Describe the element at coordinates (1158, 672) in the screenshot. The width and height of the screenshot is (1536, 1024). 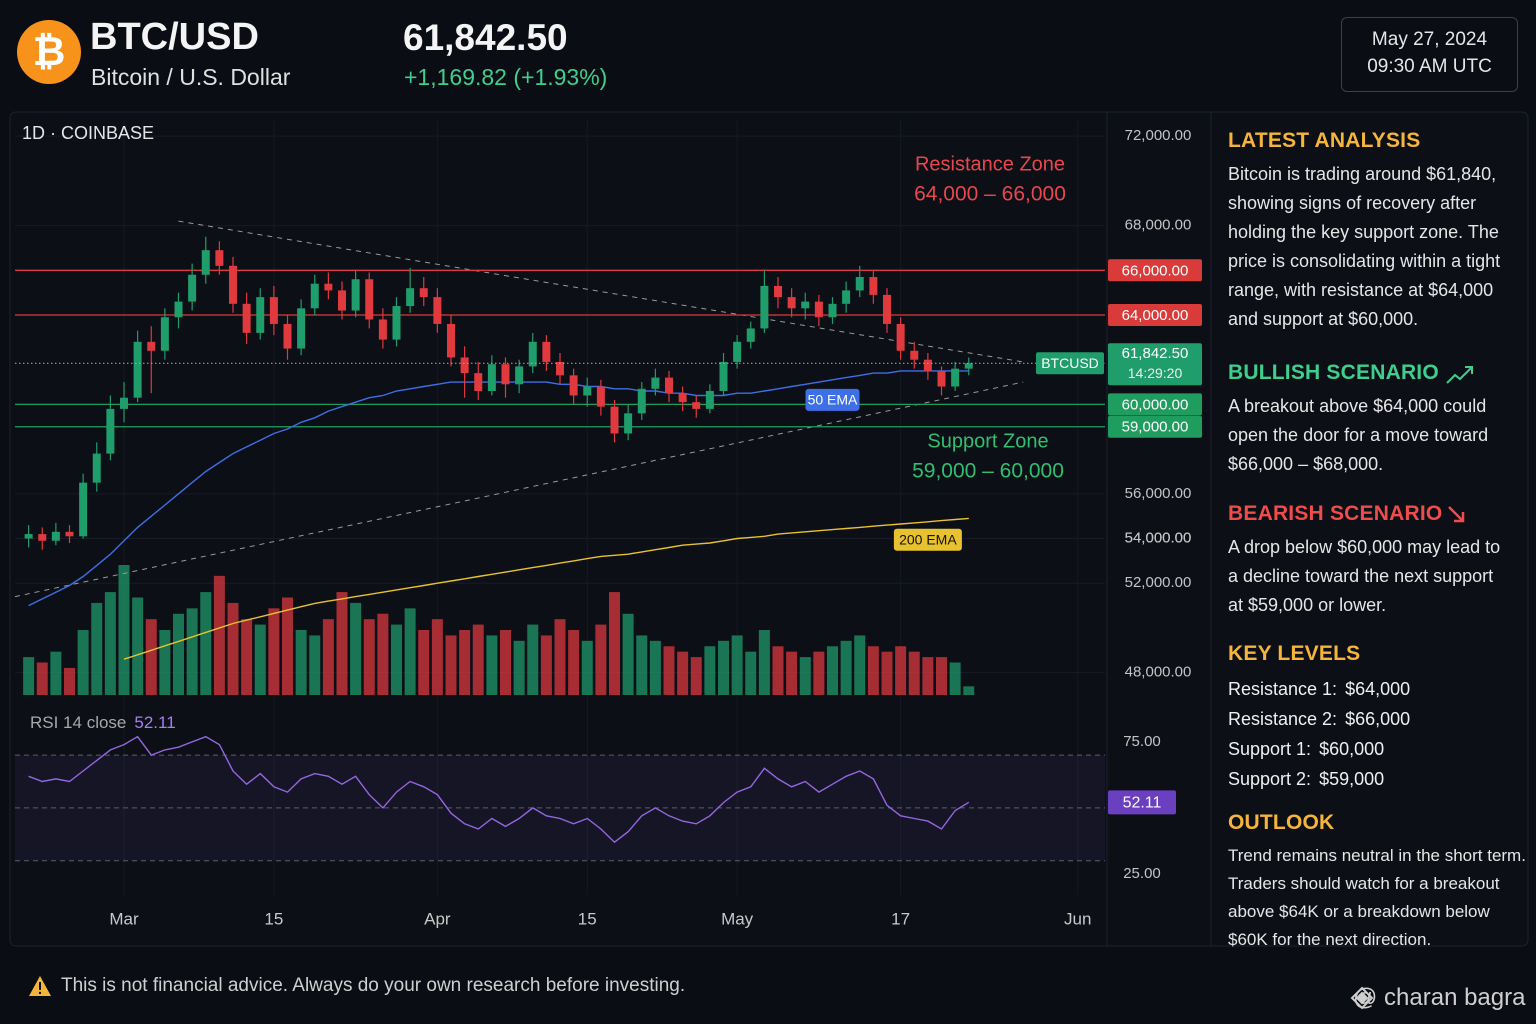
I see `y-tick-label: 48,000.00` at that location.